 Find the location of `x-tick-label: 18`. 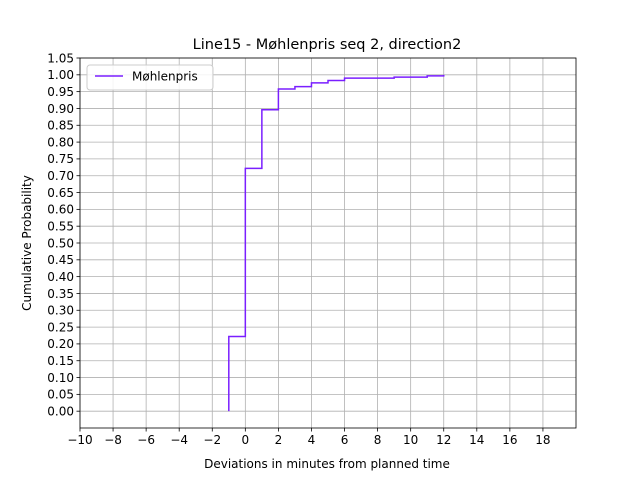

x-tick-label: 18 is located at coordinates (542, 440).